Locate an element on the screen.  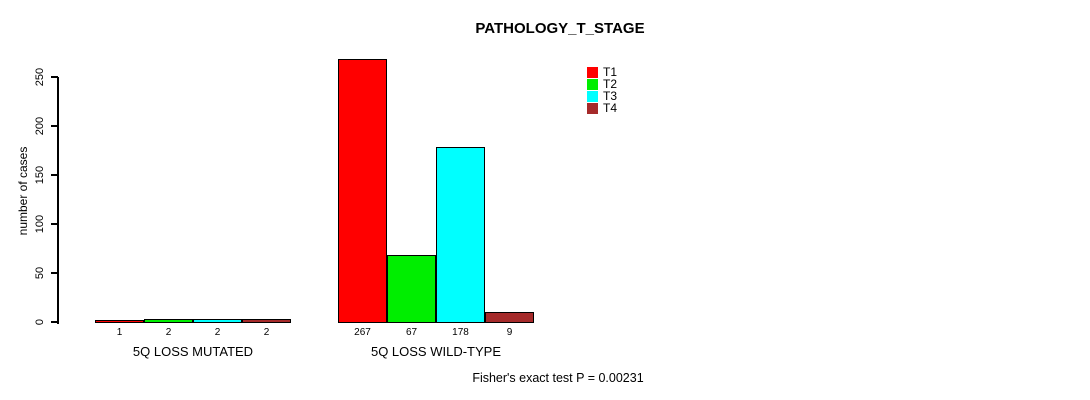
bar-t3-group1 is located at coordinates (217, 321).